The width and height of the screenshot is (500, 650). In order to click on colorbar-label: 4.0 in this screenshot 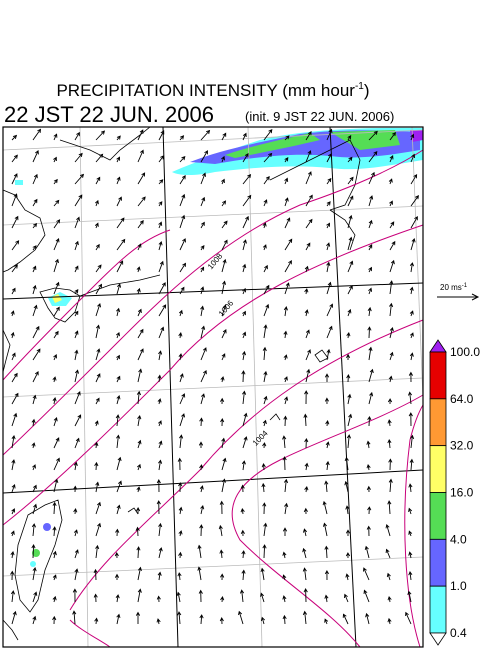, I will do `click(458, 539)`.